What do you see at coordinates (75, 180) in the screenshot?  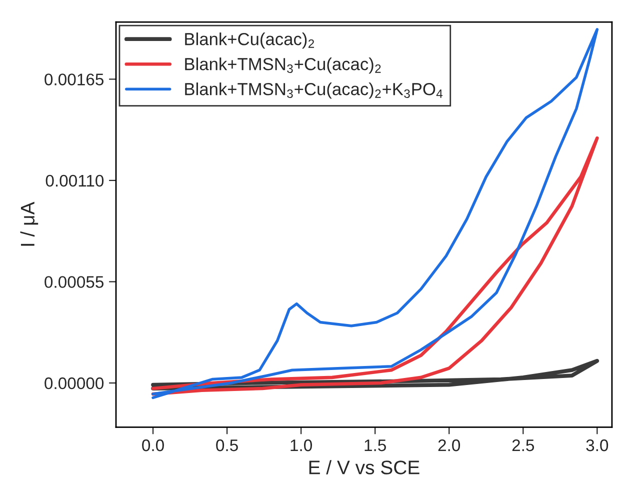 I see `y-tick-label: 0.00110` at bounding box center [75, 180].